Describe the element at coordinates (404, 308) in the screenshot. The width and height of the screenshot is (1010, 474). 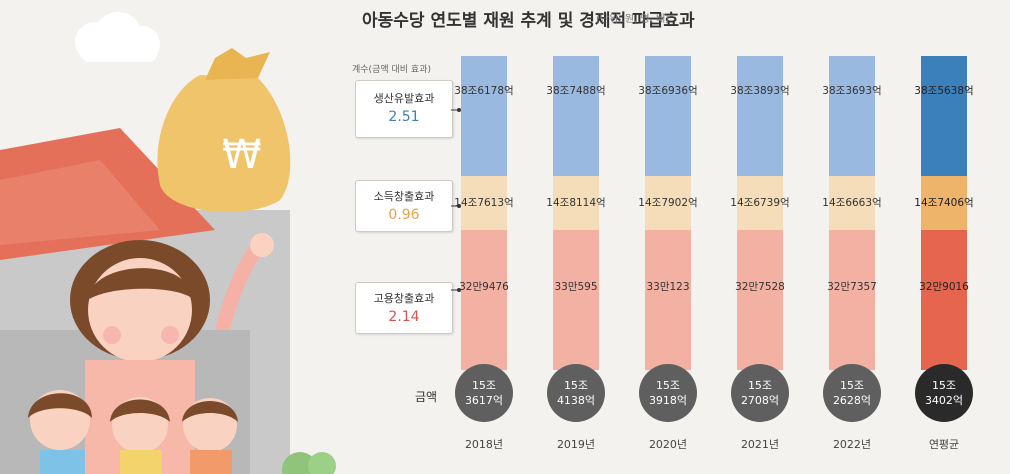
I see `effect-box-employment: 고용창출효과 2.14` at that location.